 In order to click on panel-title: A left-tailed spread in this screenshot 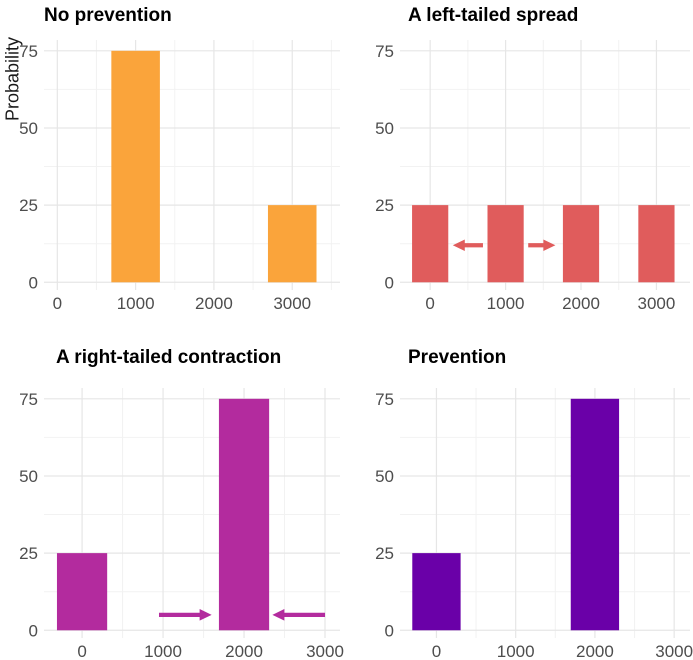, I will do `click(493, 15)`.